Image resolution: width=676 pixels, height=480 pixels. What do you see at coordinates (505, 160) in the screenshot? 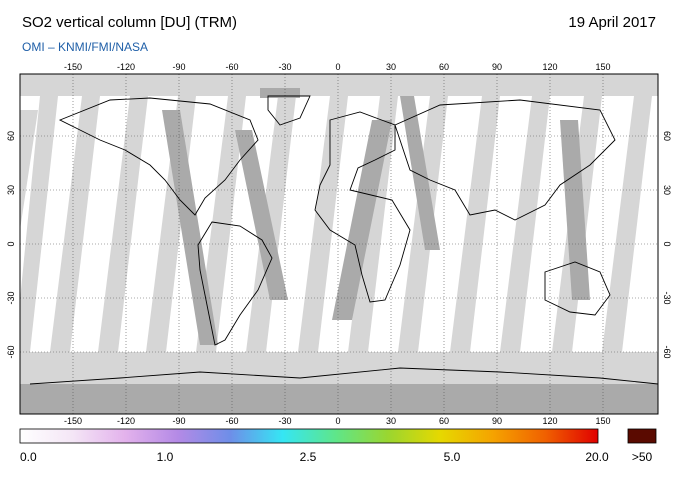
I see `asia-coast` at bounding box center [505, 160].